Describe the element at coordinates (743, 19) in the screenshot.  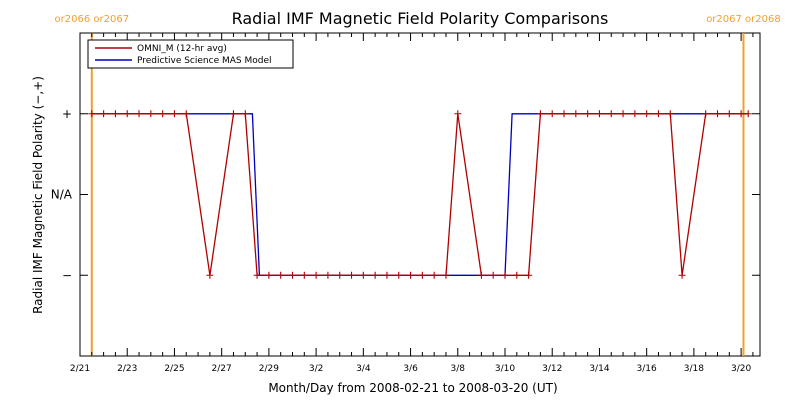
I see `carrington-marker-label-1: or2067 or2068` at that location.